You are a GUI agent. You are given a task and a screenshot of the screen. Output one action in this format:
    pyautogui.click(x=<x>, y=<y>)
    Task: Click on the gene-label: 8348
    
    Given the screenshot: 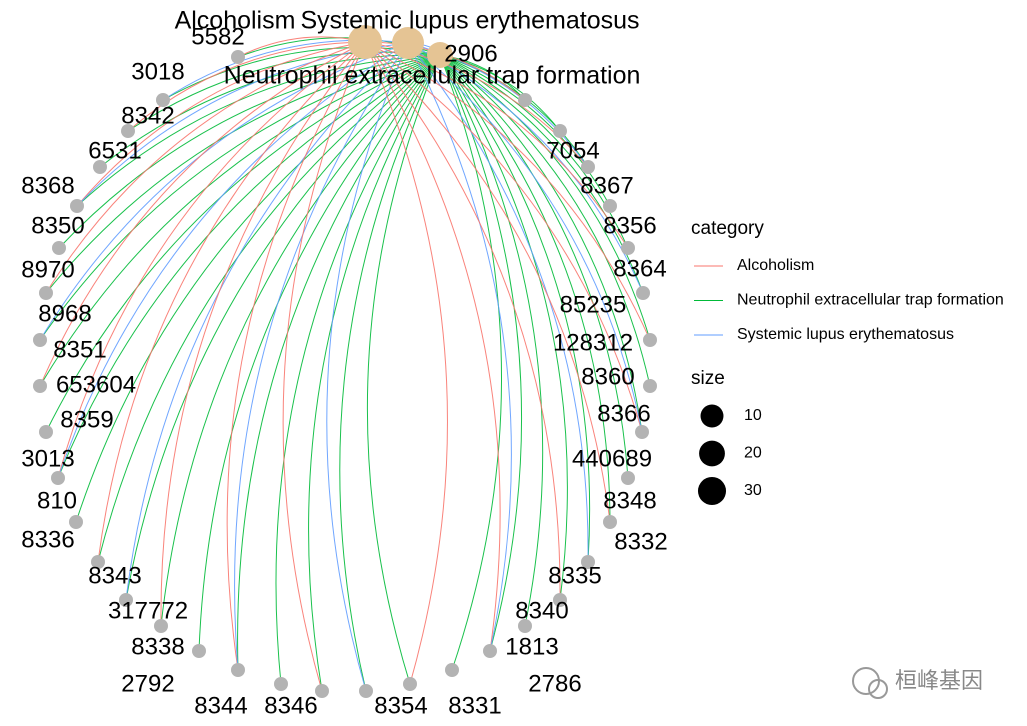 What is the action you would take?
    pyautogui.click(x=629, y=500)
    